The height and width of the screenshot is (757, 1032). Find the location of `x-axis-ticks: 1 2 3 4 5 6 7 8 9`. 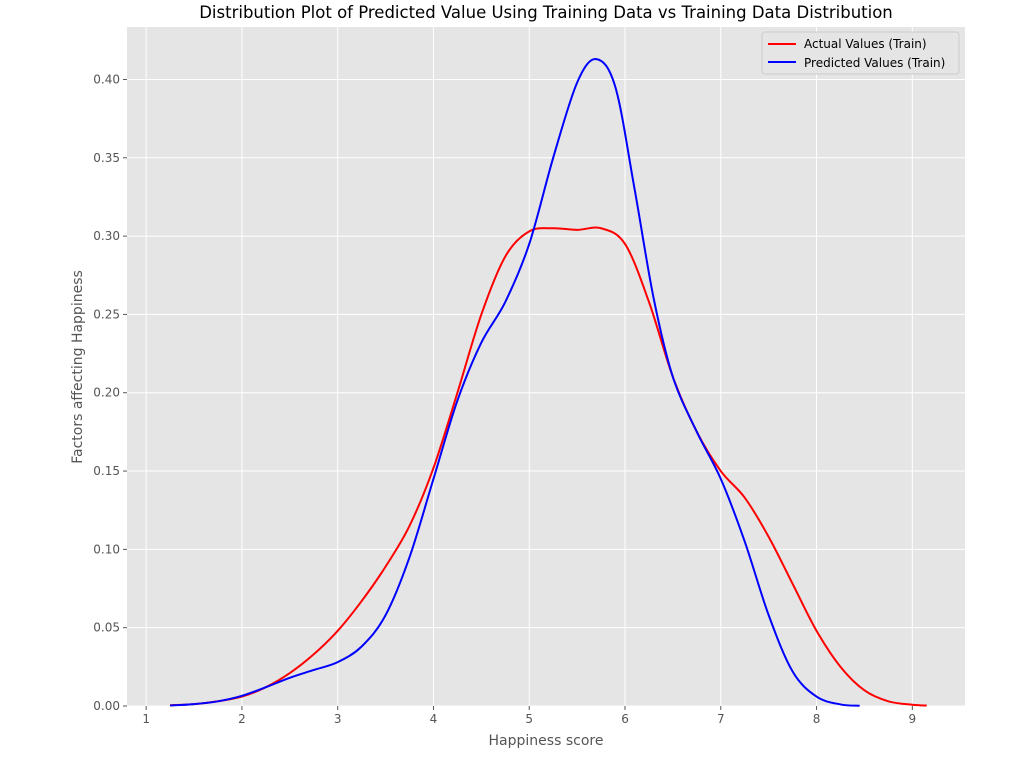

x-axis-ticks: 1 2 3 4 5 6 7 8 9 is located at coordinates (529, 716).